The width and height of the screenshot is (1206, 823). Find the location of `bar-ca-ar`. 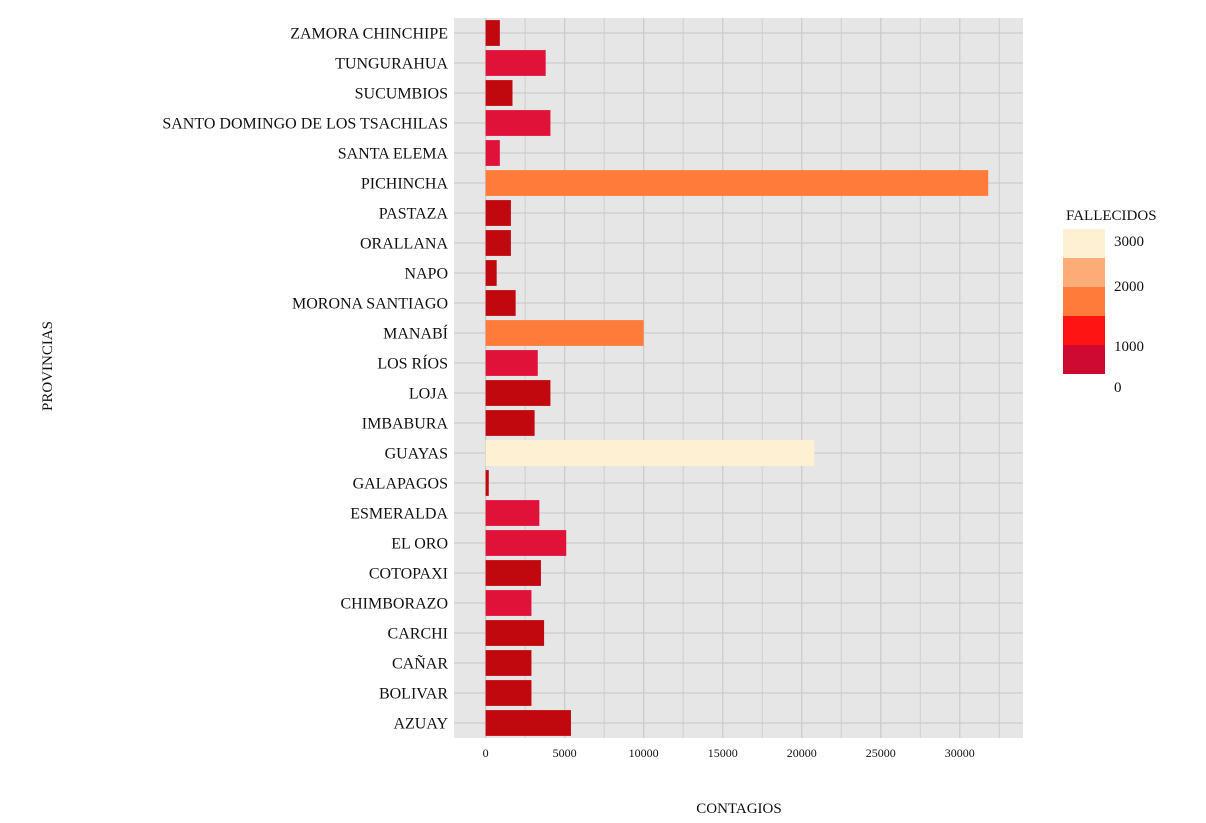

bar-ca-ar is located at coordinates (508, 663).